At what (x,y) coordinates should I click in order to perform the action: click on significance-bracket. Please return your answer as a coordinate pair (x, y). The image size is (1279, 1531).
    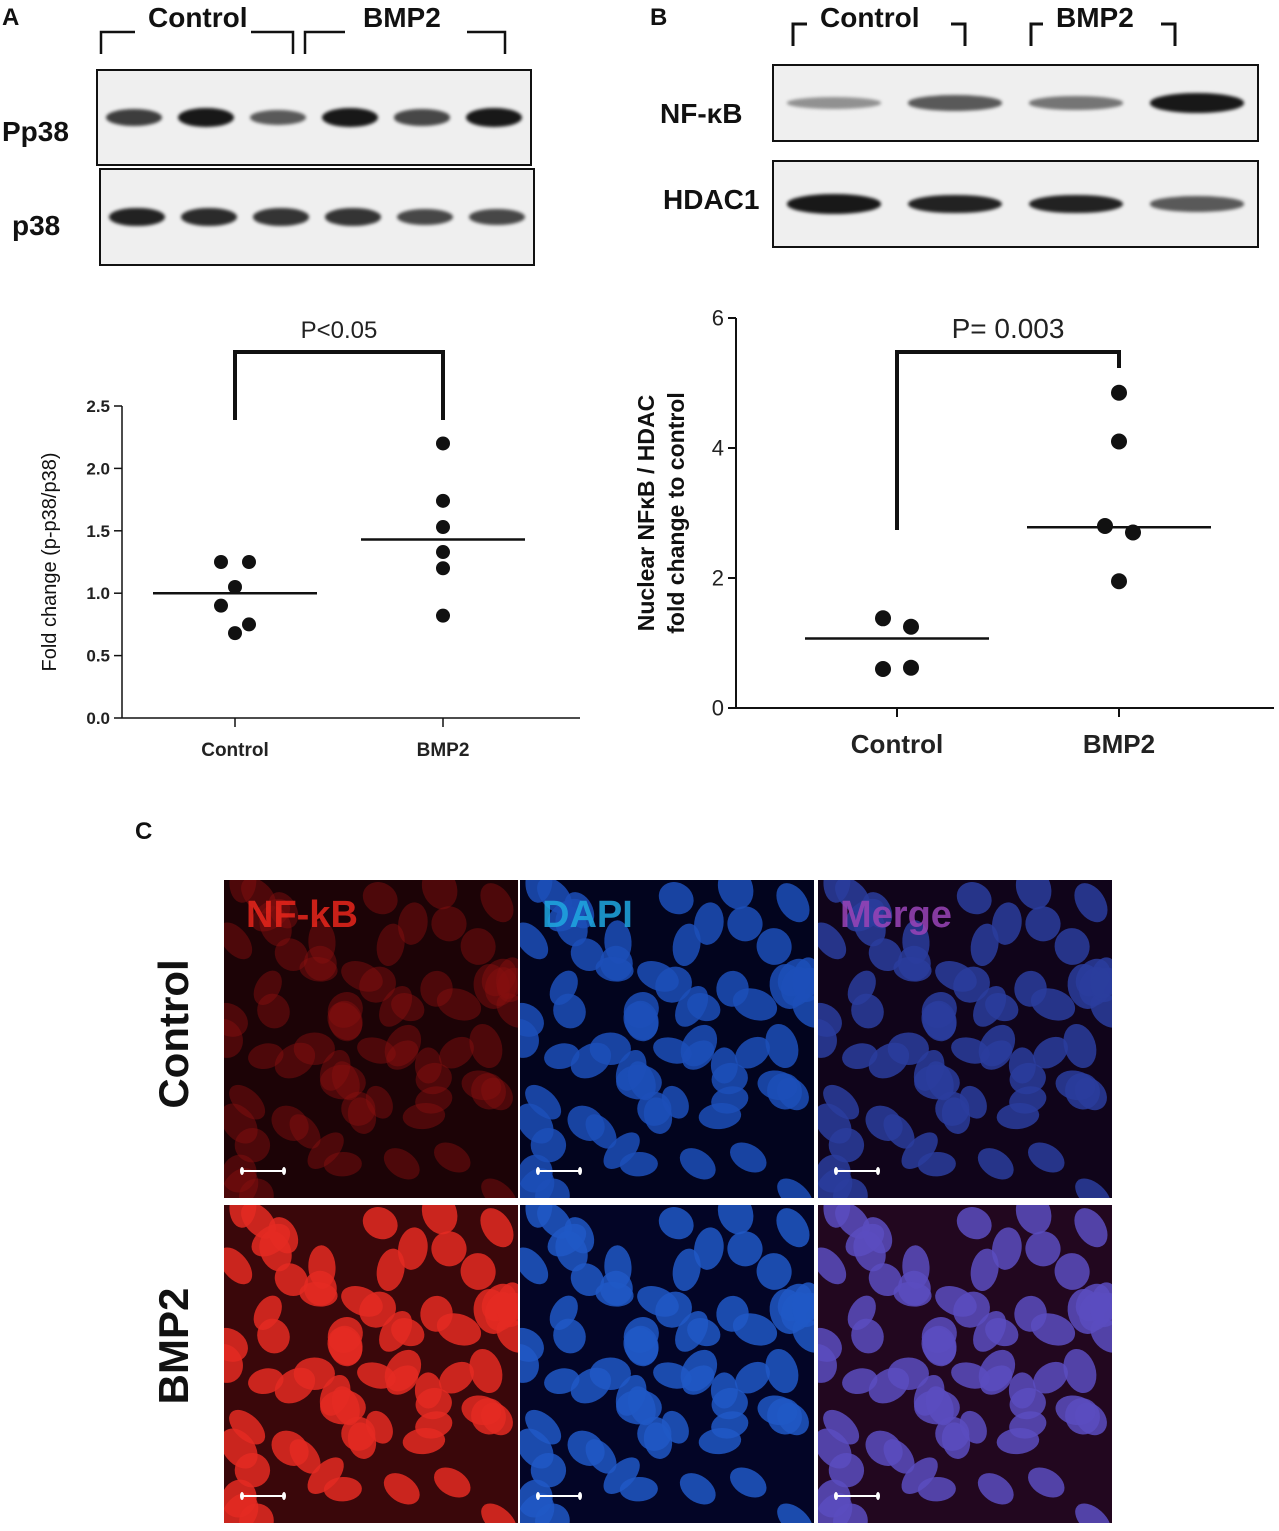
    Looking at the image, I should click on (339, 385).